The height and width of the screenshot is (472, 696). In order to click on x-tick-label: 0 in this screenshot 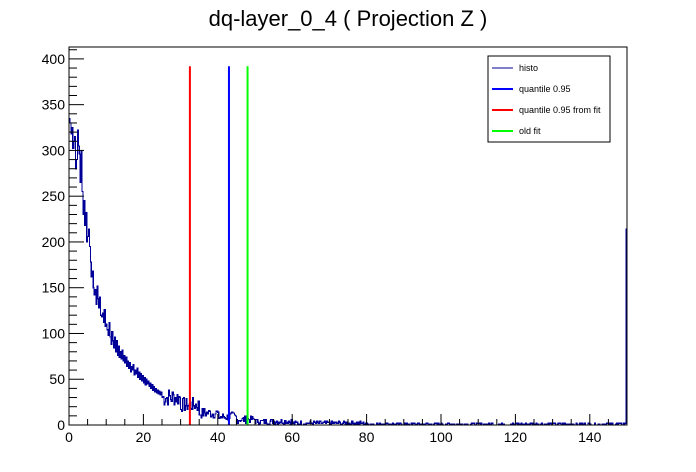, I will do `click(69, 437)`.